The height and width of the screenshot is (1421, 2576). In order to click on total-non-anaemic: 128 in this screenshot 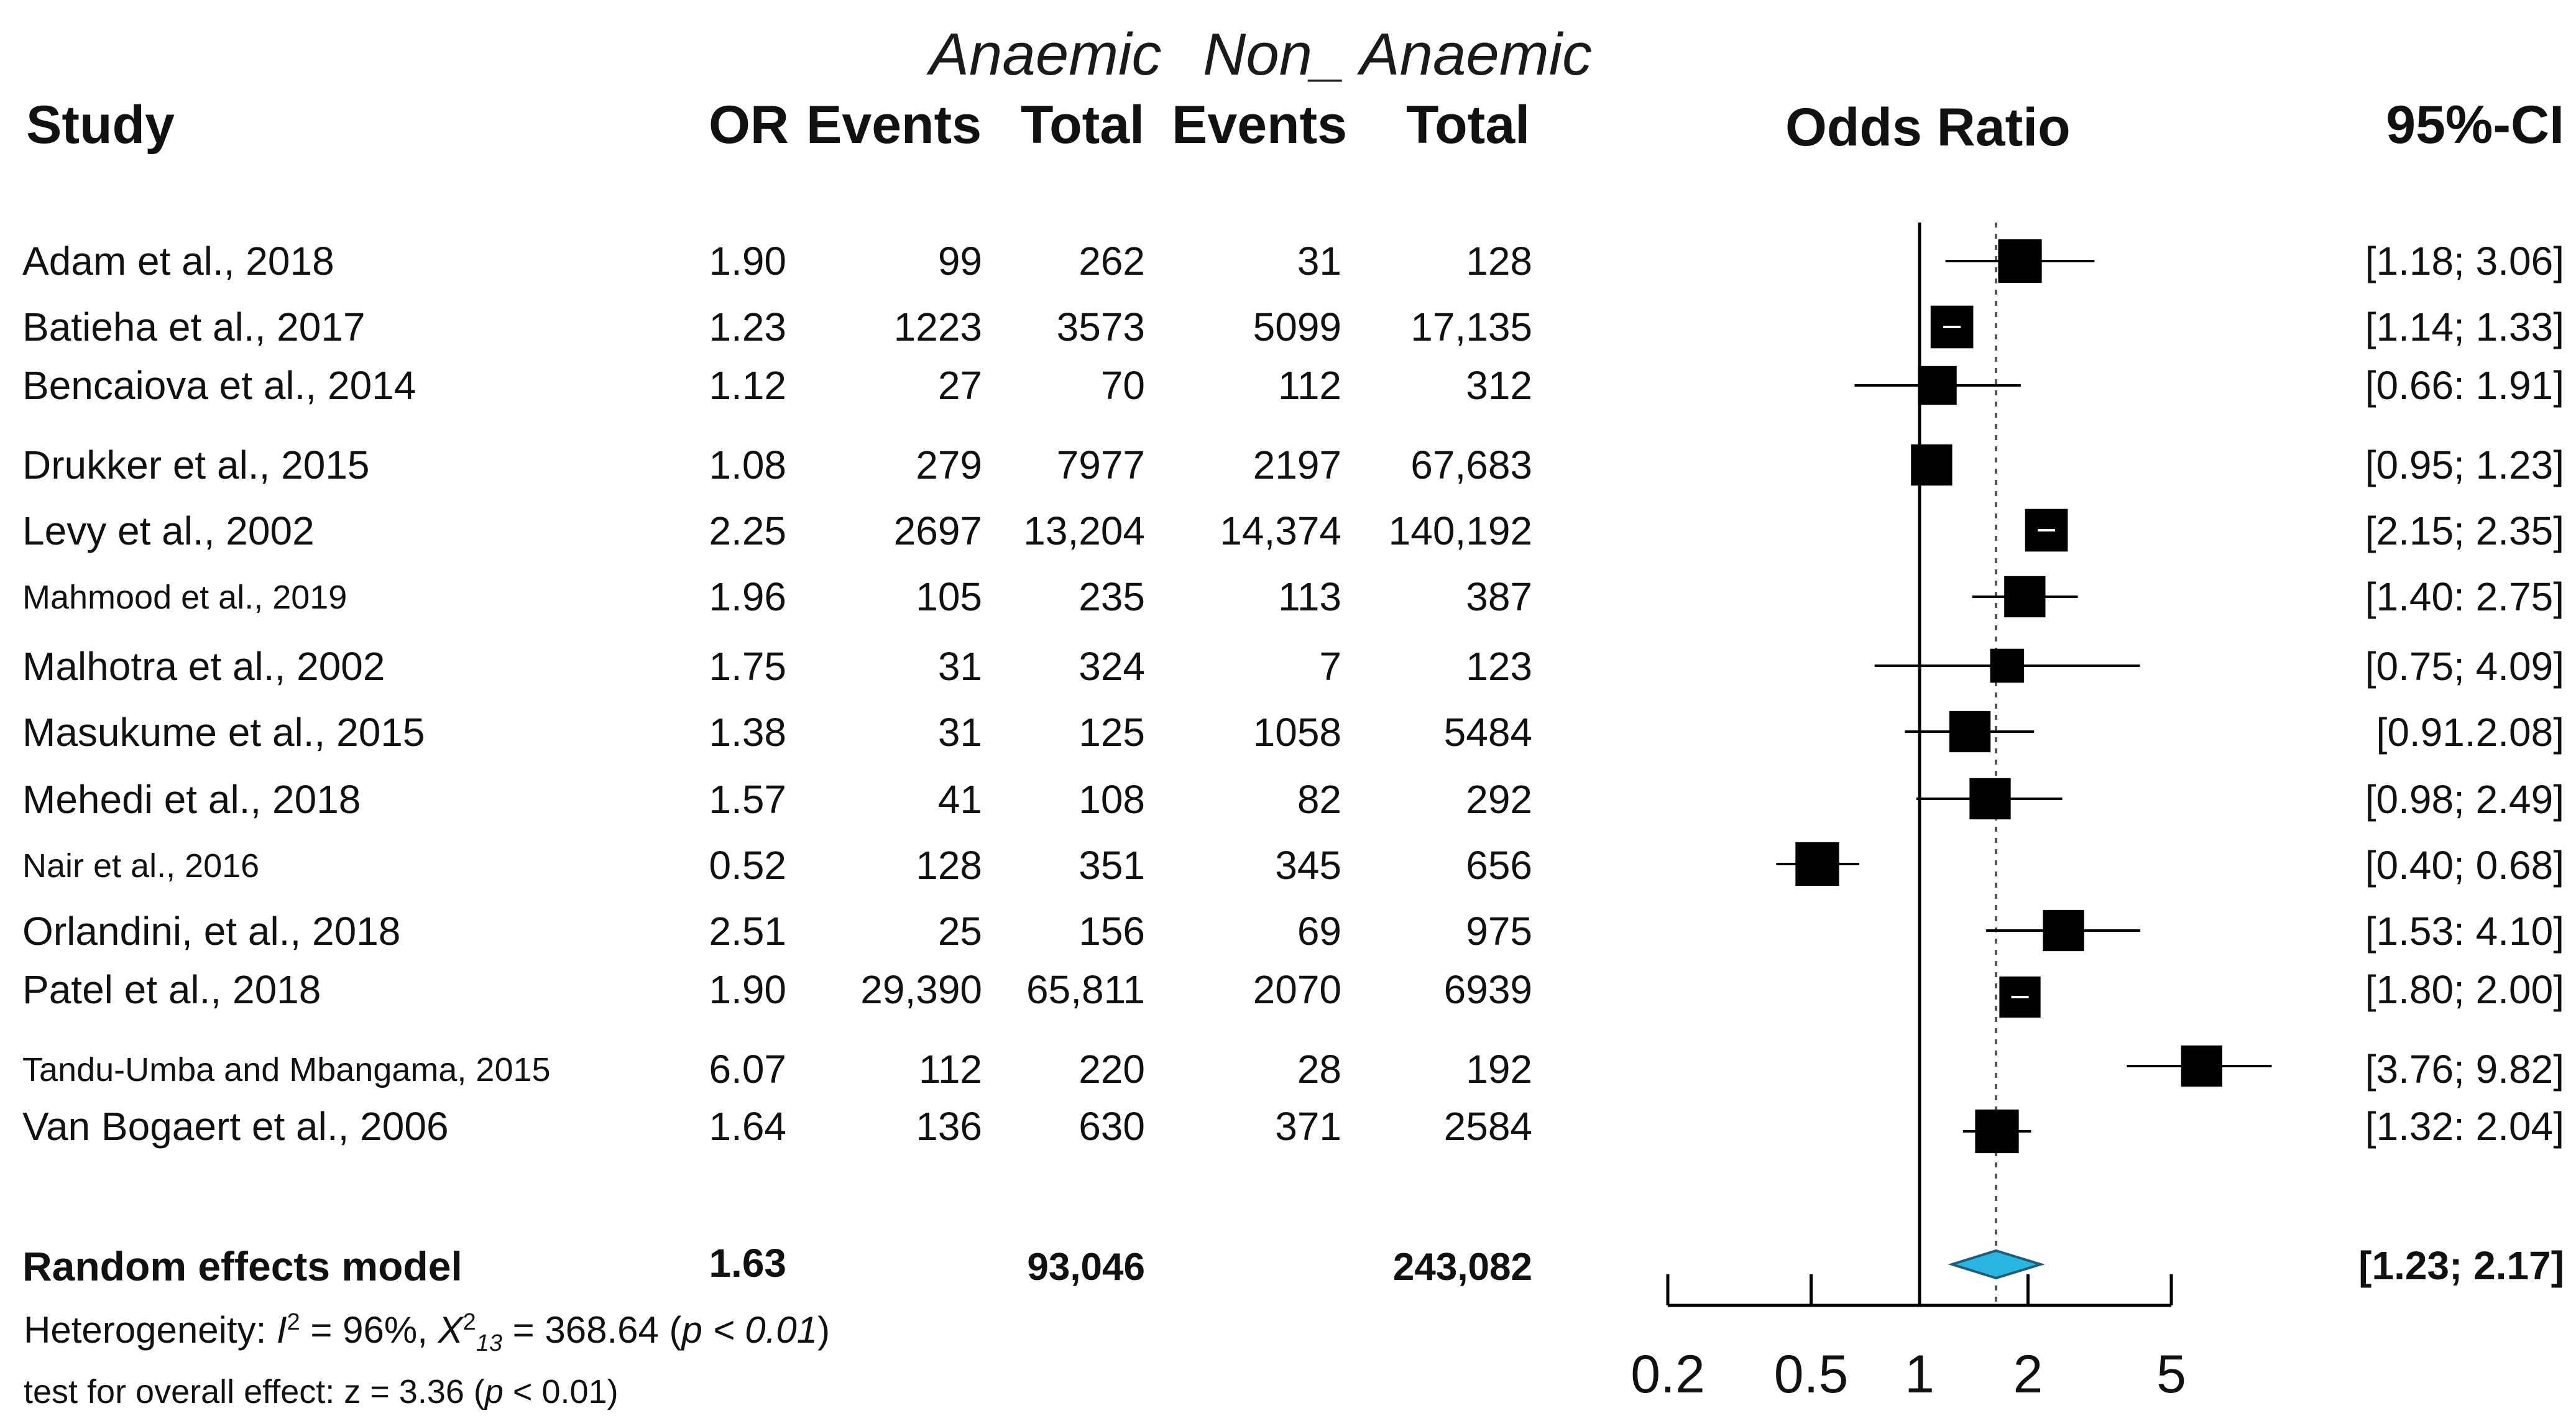, I will do `click(1499, 261)`.